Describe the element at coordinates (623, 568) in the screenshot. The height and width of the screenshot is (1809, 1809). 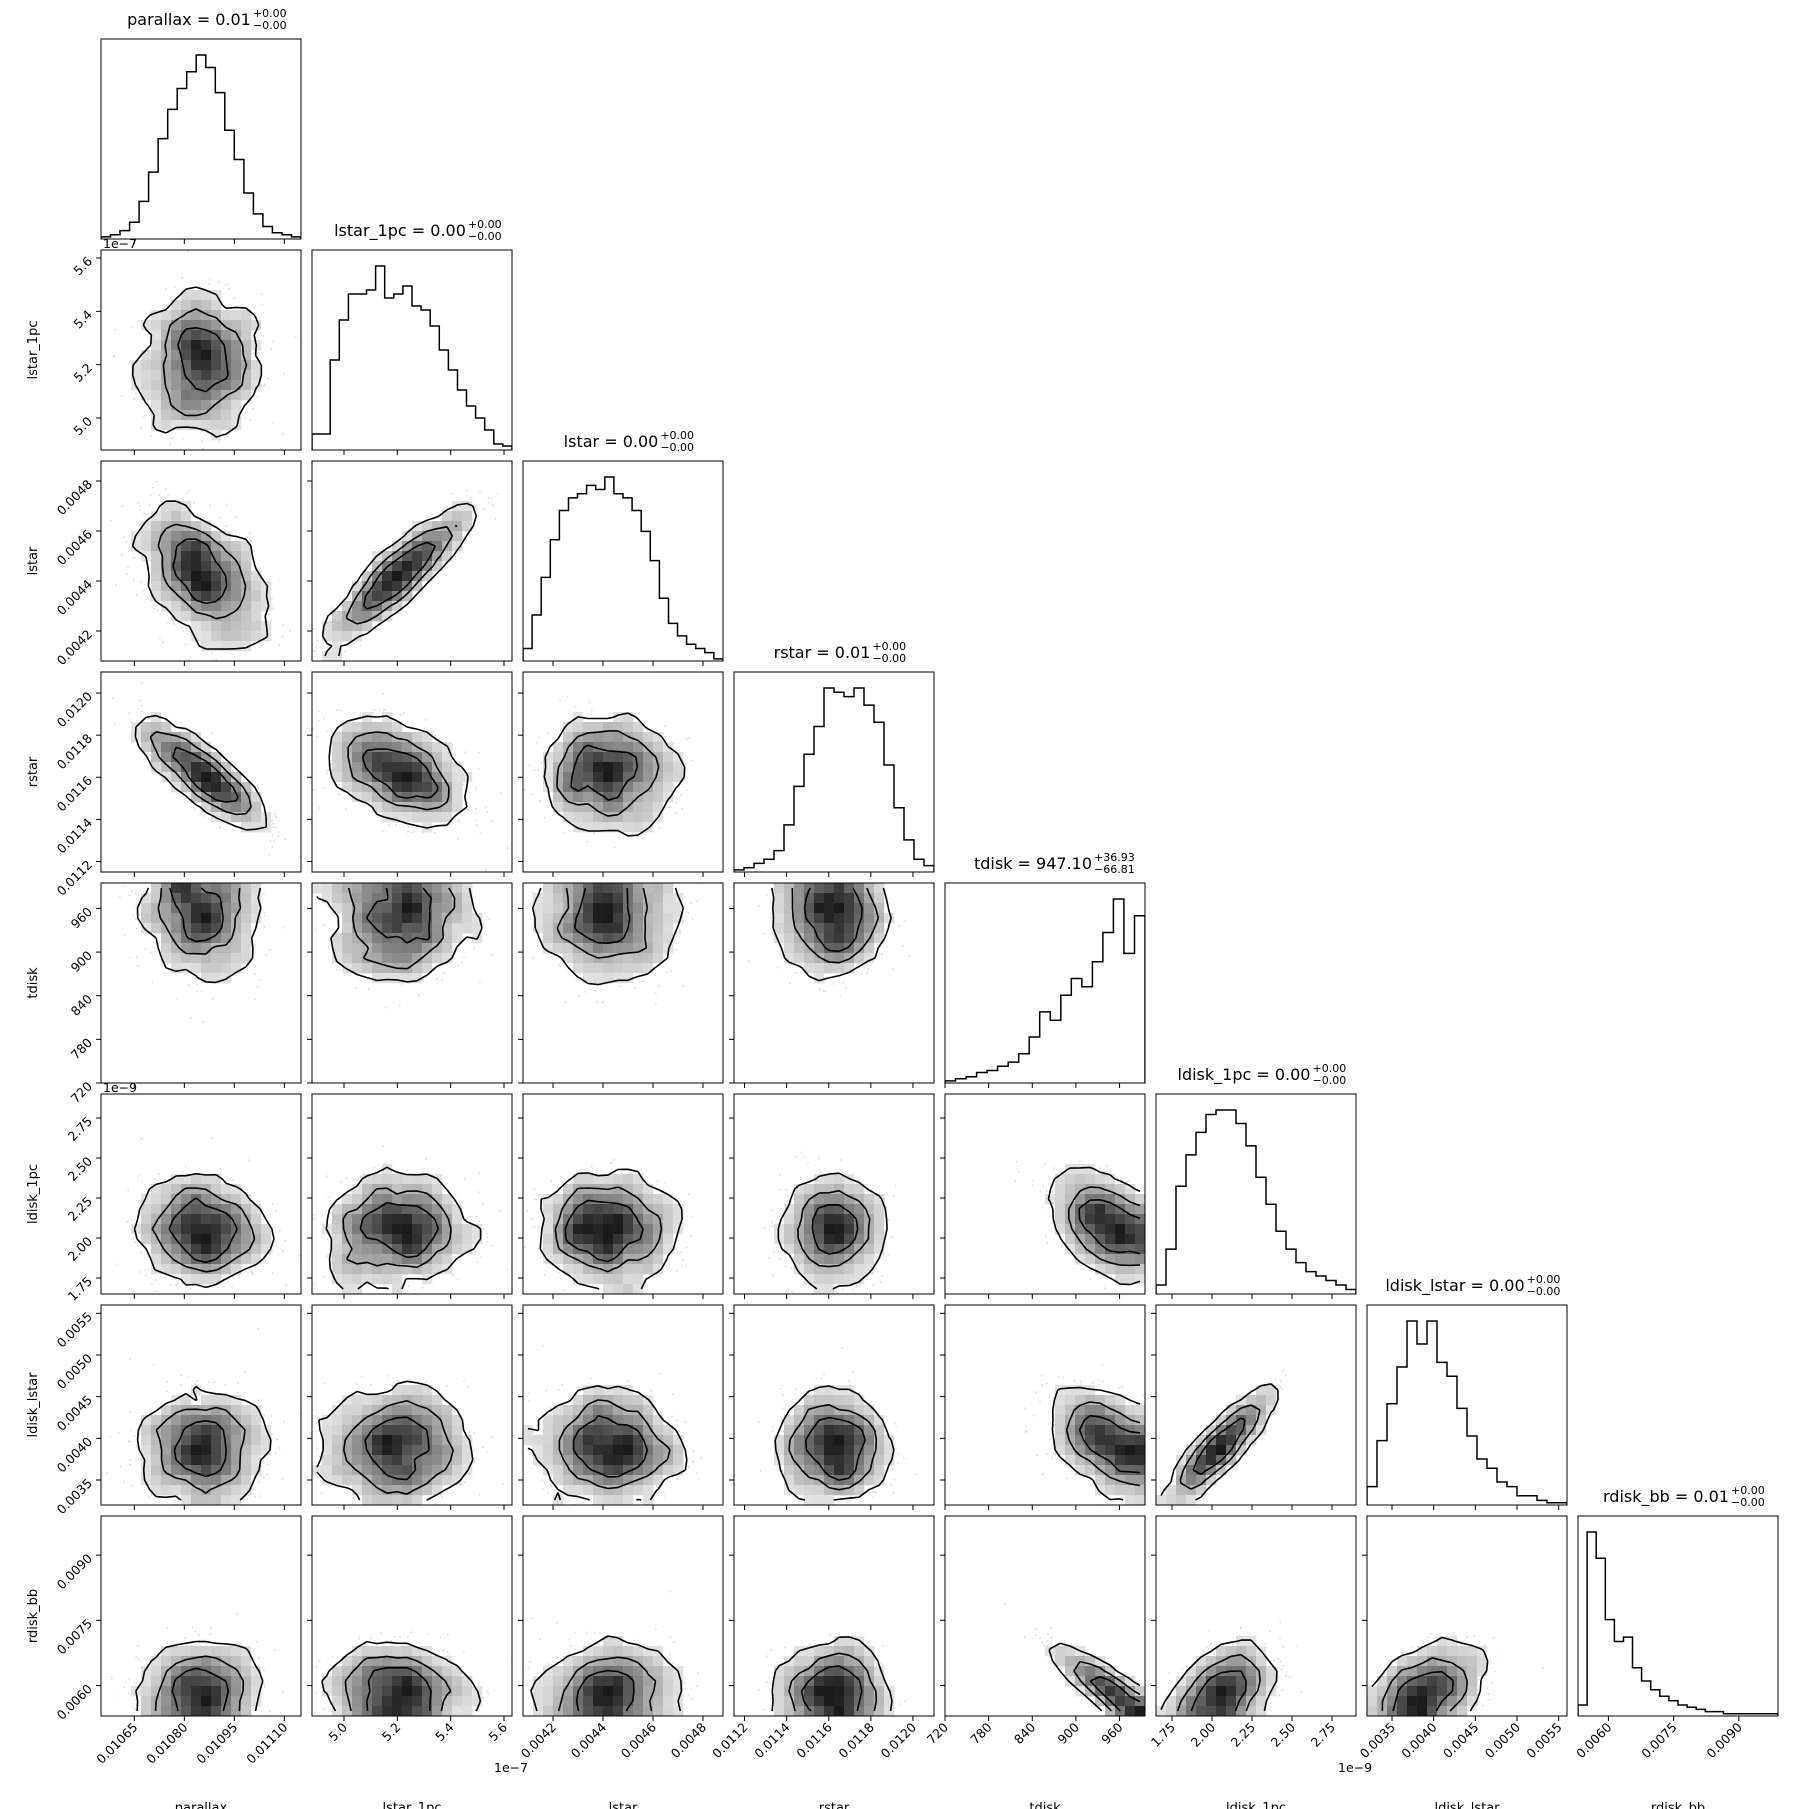
I see `histogram-lstar` at that location.